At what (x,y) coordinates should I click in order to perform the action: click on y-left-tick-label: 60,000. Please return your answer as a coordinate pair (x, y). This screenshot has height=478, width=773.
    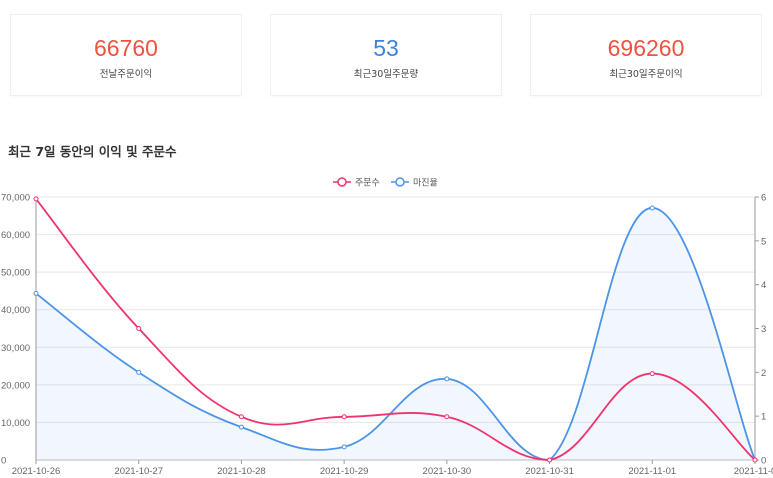
    Looking at the image, I should click on (15, 235).